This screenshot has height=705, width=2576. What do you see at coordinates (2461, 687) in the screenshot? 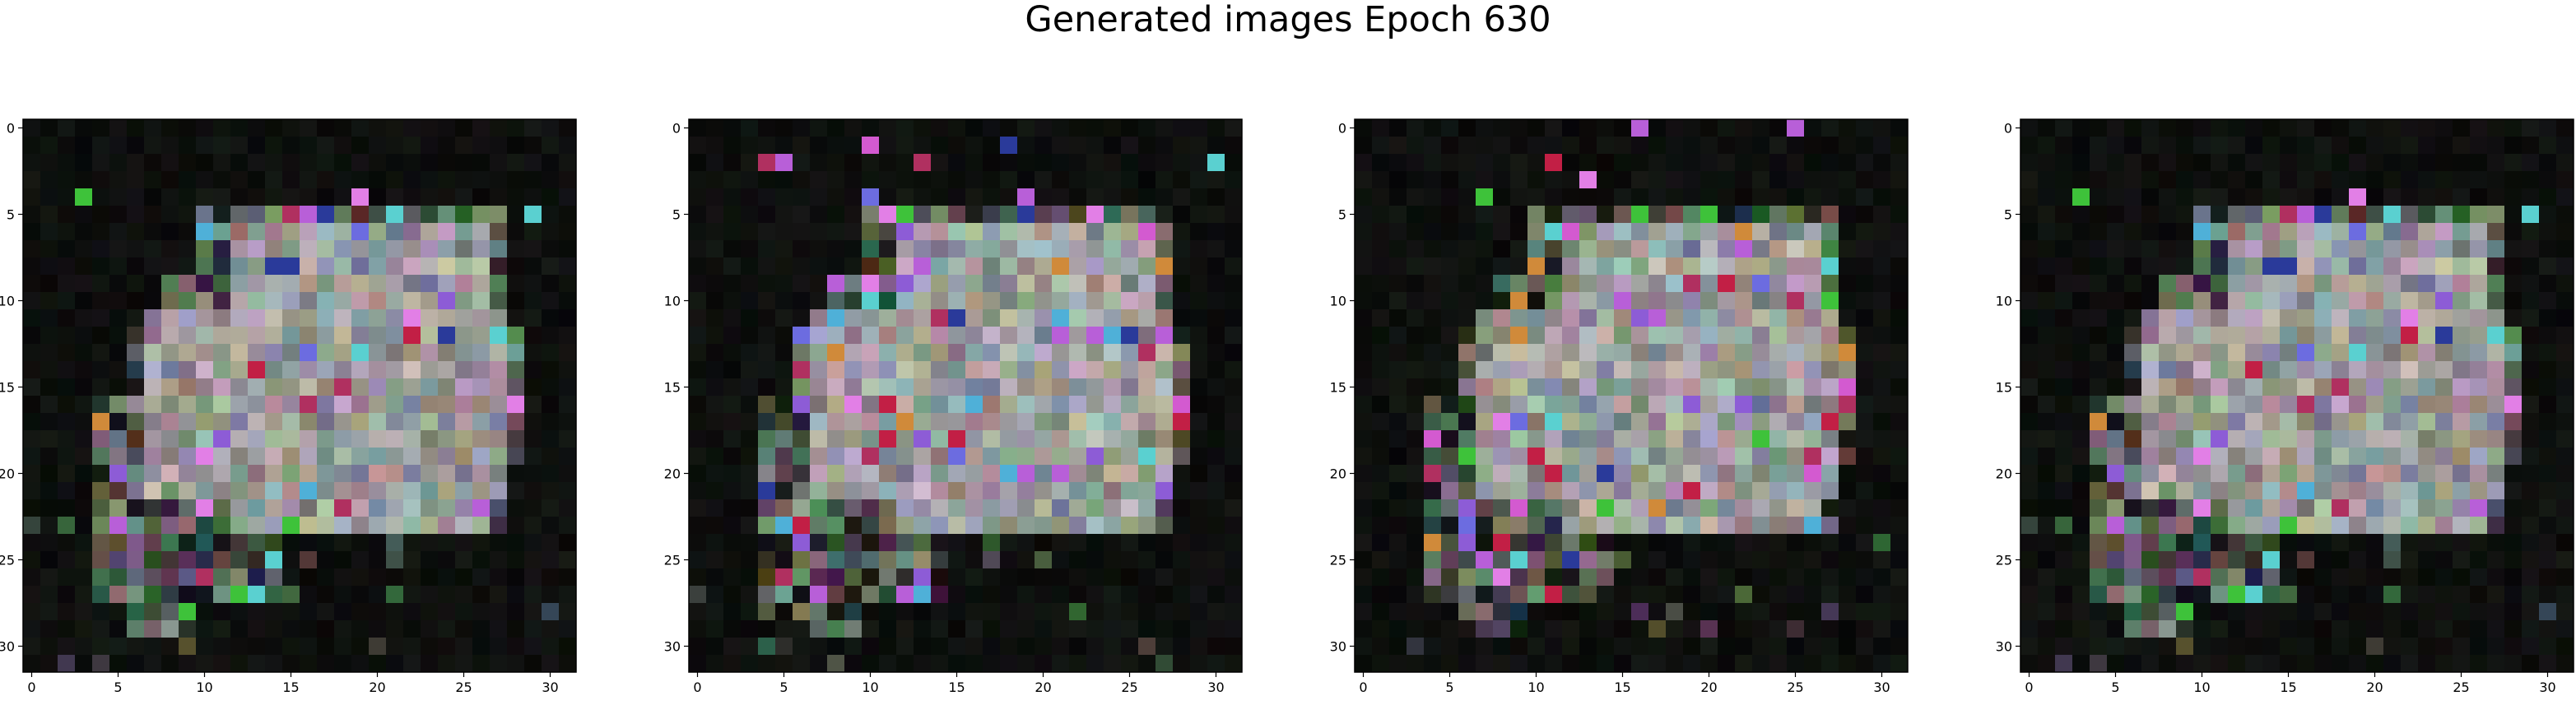
I see `x-tick-label: 25` at bounding box center [2461, 687].